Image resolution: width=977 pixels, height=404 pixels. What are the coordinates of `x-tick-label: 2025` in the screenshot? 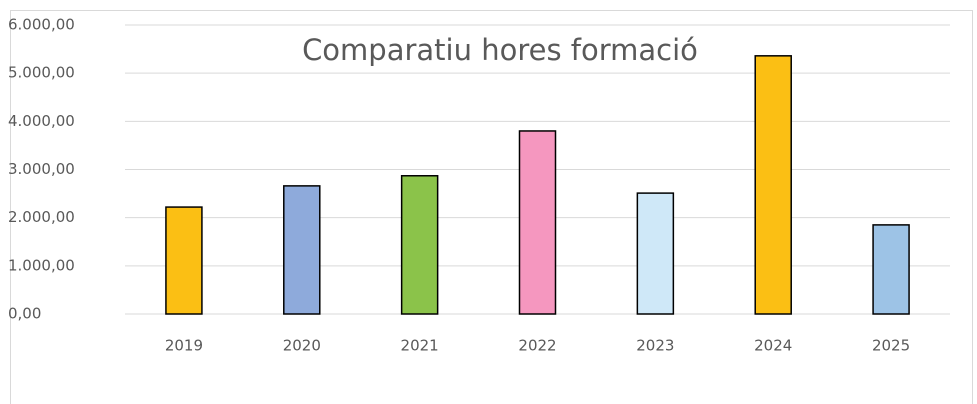 It's located at (891, 346).